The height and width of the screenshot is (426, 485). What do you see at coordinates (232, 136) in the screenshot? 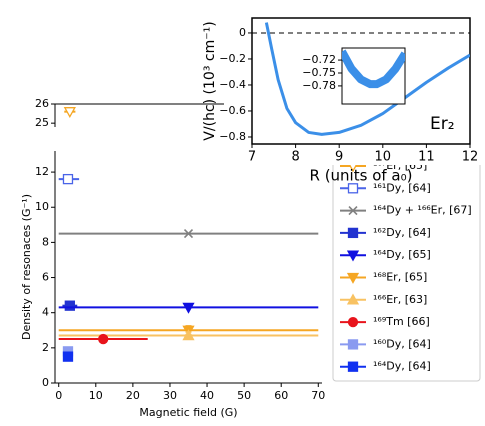
I see `y-tick-label: −0.8` at bounding box center [232, 136].